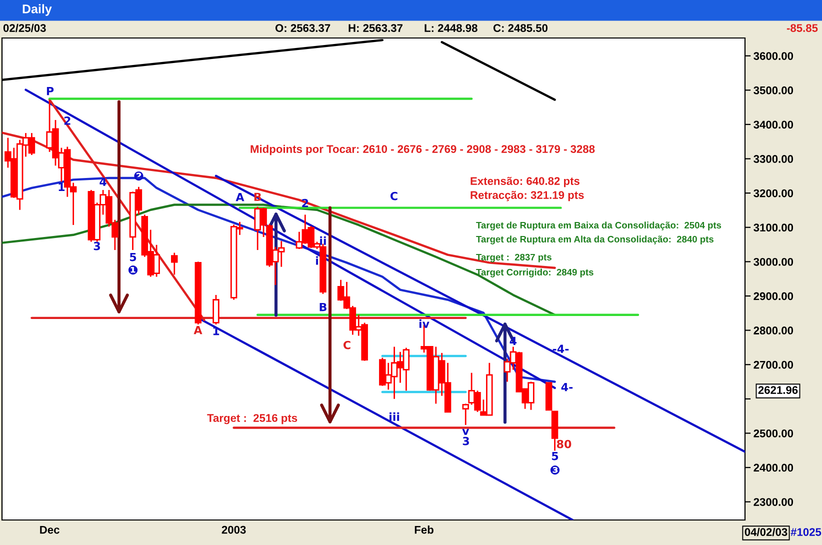  I want to click on y-tick-label: 2300.00, so click(774, 502).